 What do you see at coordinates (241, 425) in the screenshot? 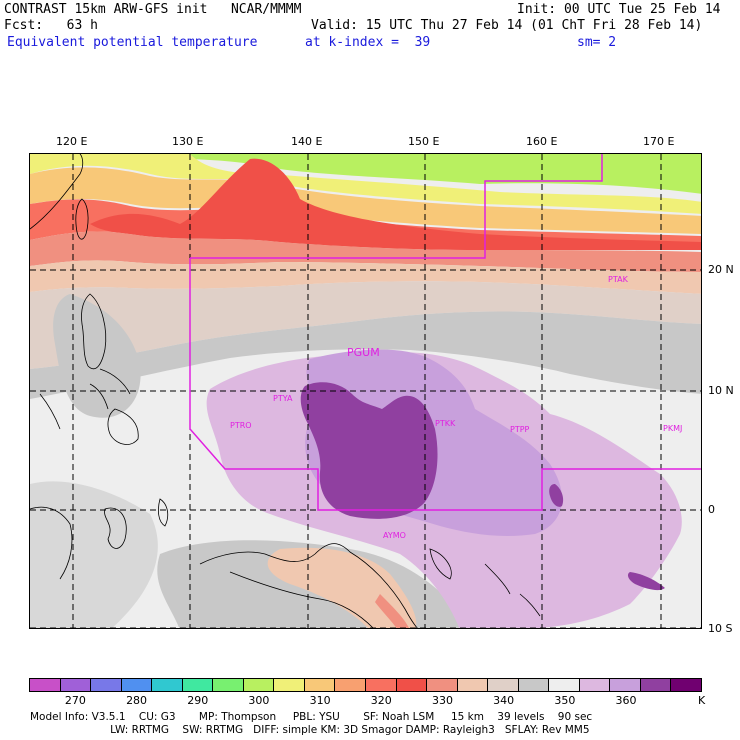
I see `station-ptro: PTRO` at bounding box center [241, 425].